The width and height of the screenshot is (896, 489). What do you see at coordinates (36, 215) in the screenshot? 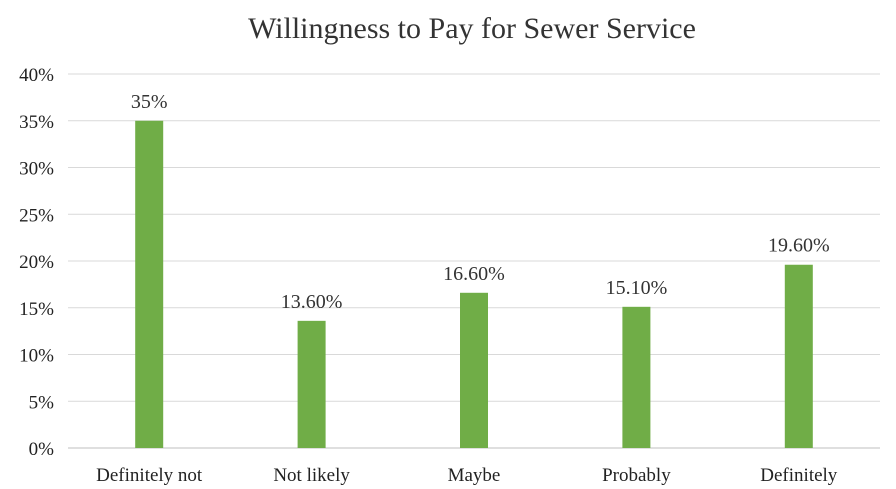
I see `y-tick-label: 25%` at bounding box center [36, 215].